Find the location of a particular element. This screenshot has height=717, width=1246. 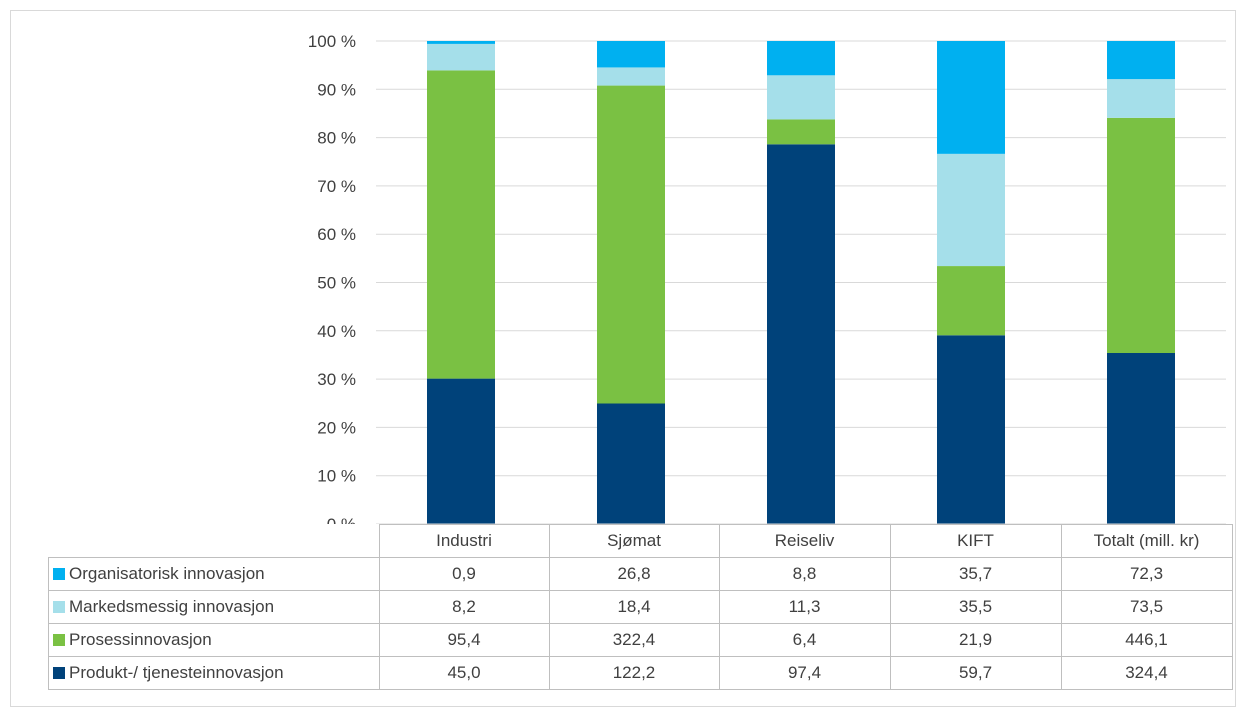

series-name: Produkt-/ tjenesteinnovasjon is located at coordinates (176, 672).